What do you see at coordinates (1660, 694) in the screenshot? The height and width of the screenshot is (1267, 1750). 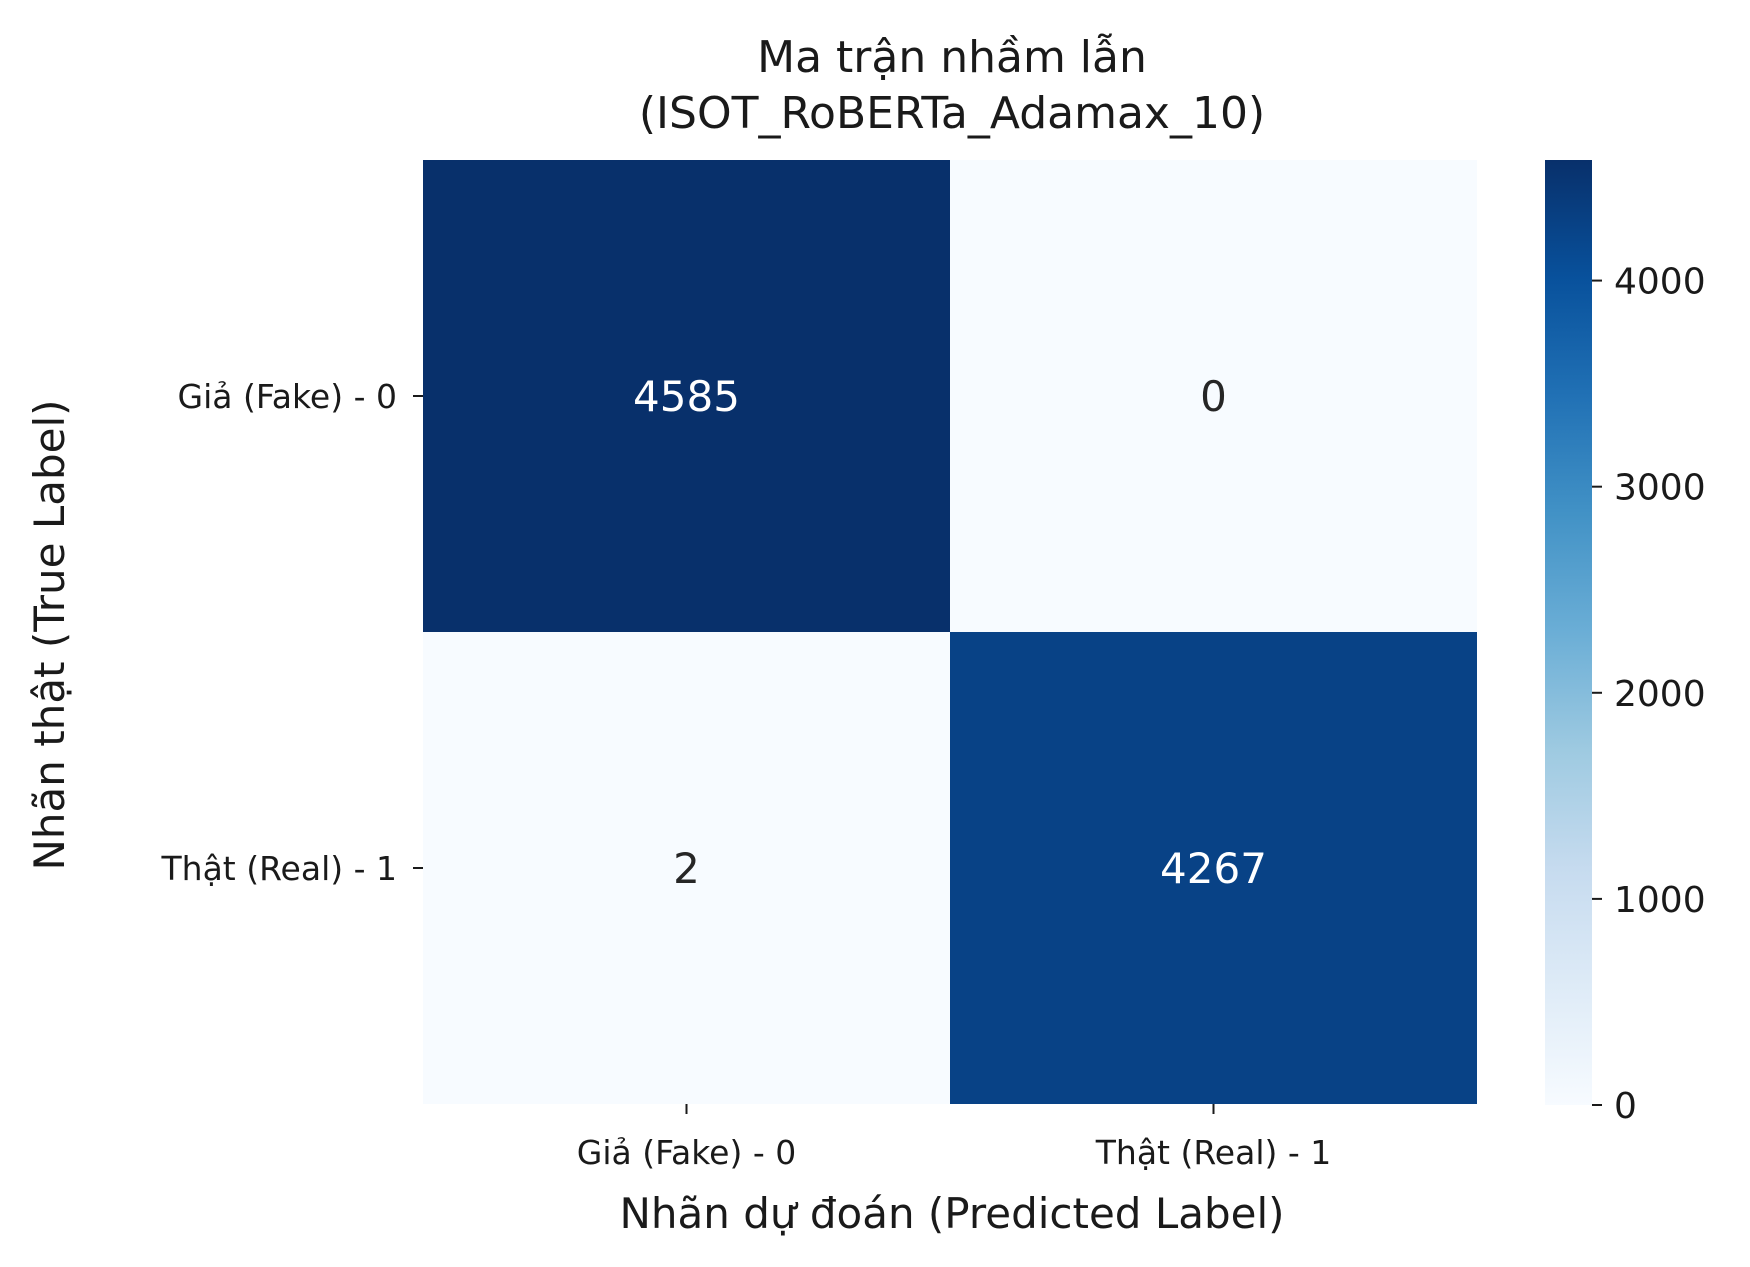 I see `colorbar-tick-label: 2000` at bounding box center [1660, 694].